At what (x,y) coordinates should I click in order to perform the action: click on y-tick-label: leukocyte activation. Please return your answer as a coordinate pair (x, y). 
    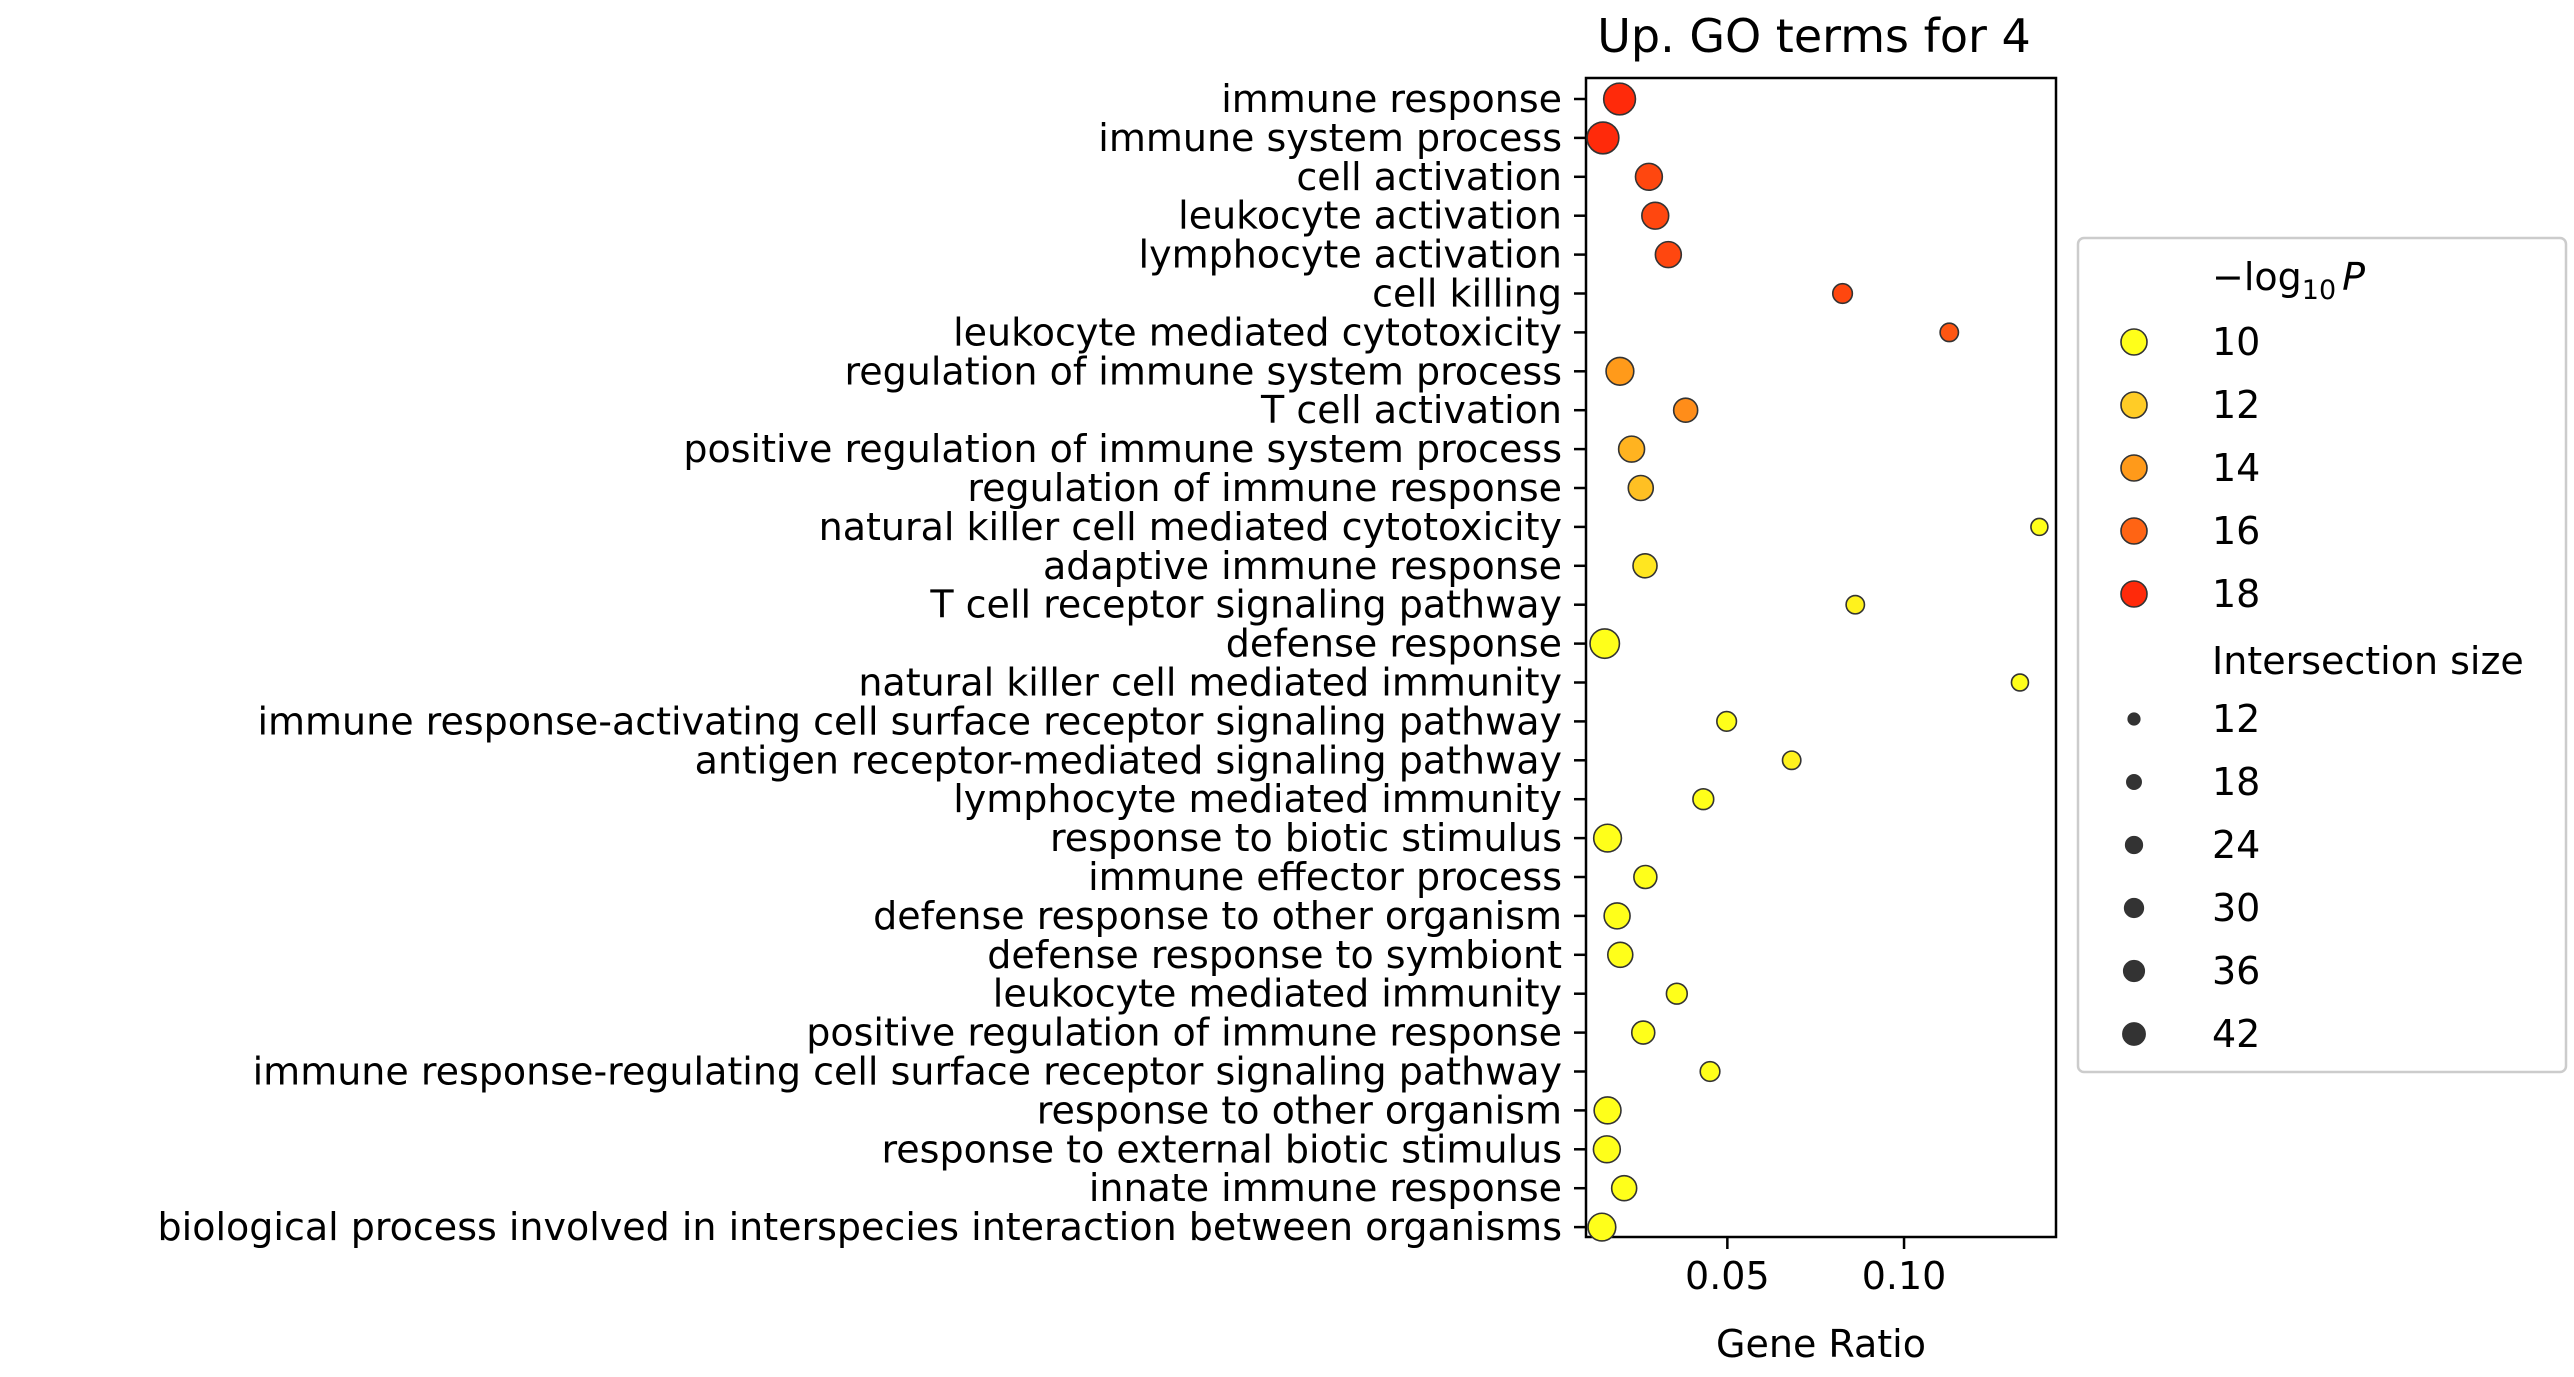
    Looking at the image, I should click on (1370, 216).